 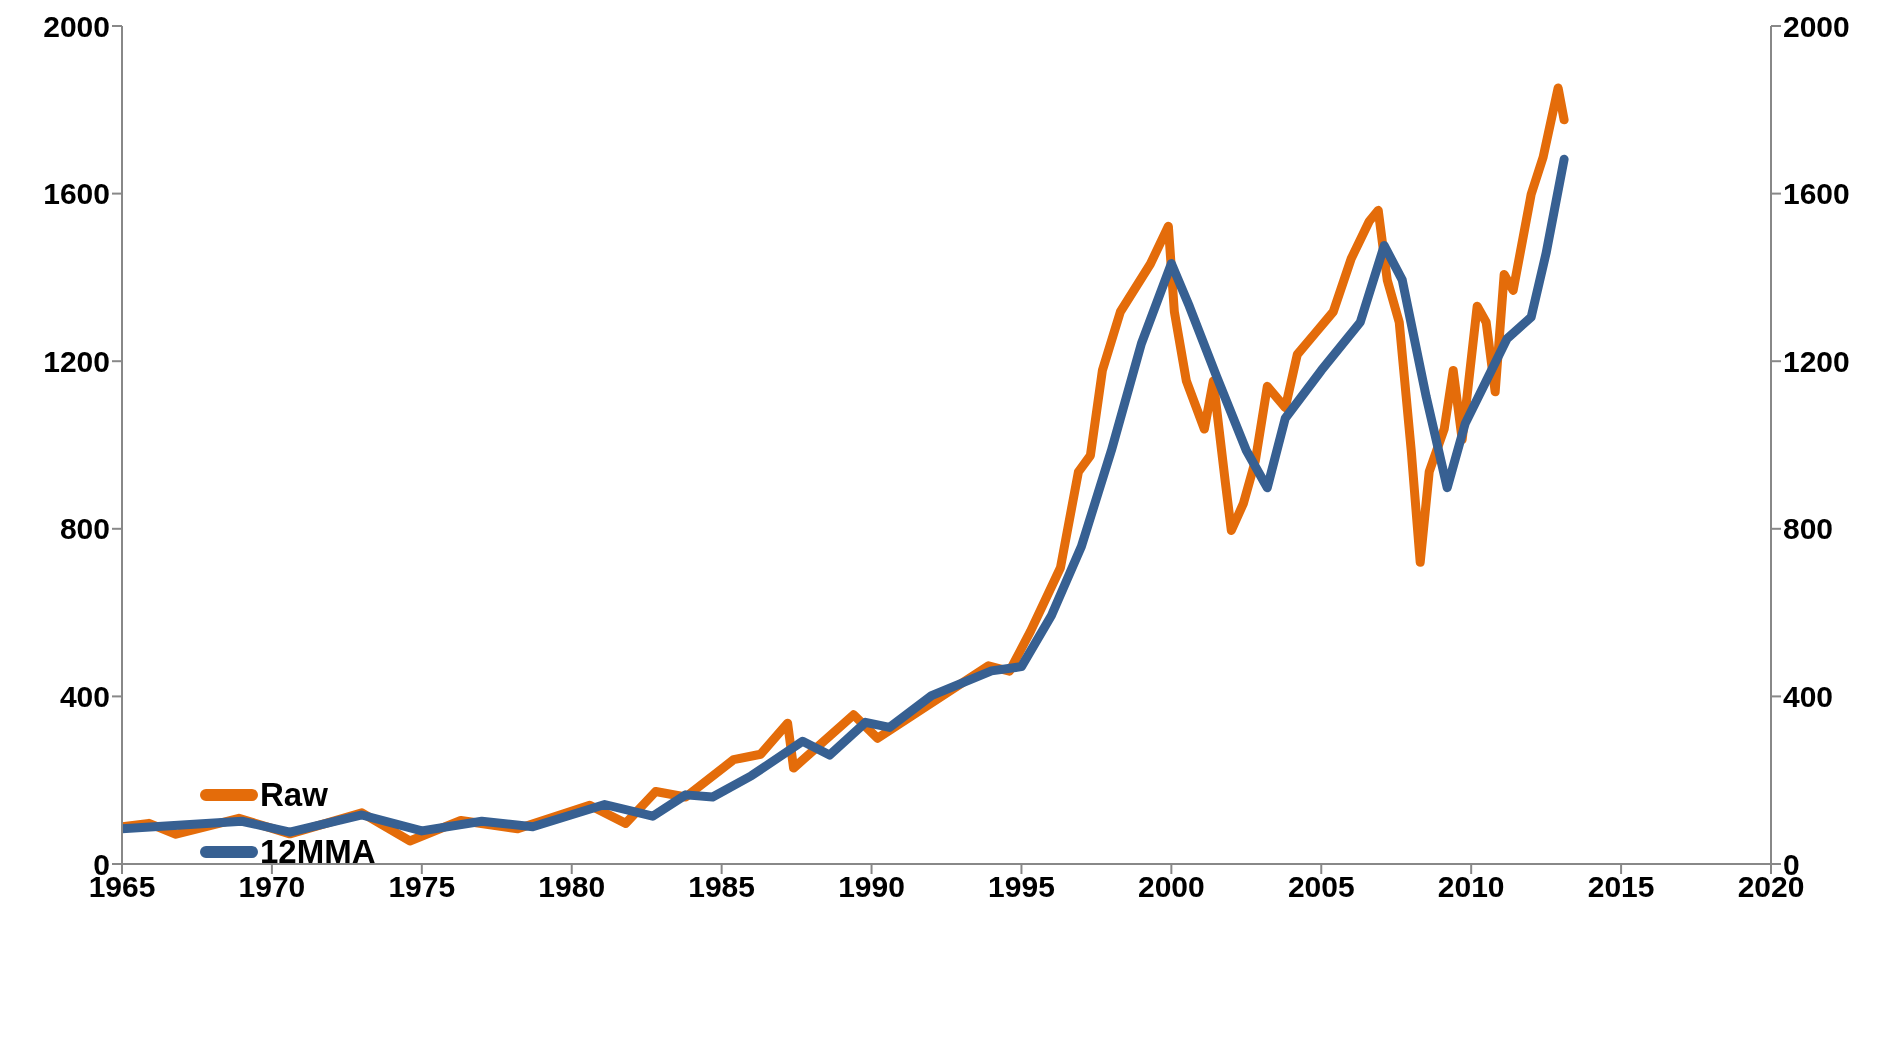 I want to click on y-tick-label: 2000, so click(x=76, y=26).